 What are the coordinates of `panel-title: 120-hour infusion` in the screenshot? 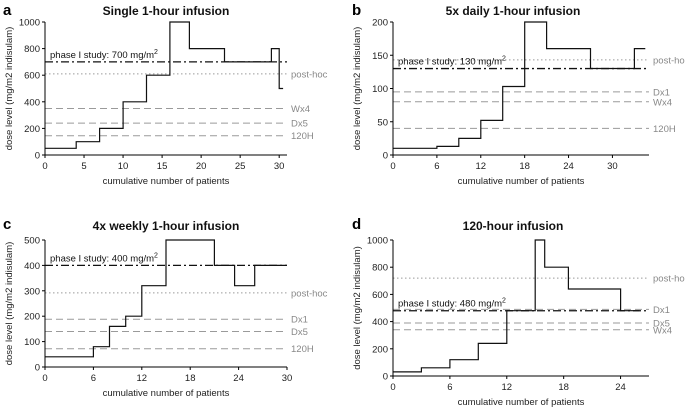 It's located at (513, 226).